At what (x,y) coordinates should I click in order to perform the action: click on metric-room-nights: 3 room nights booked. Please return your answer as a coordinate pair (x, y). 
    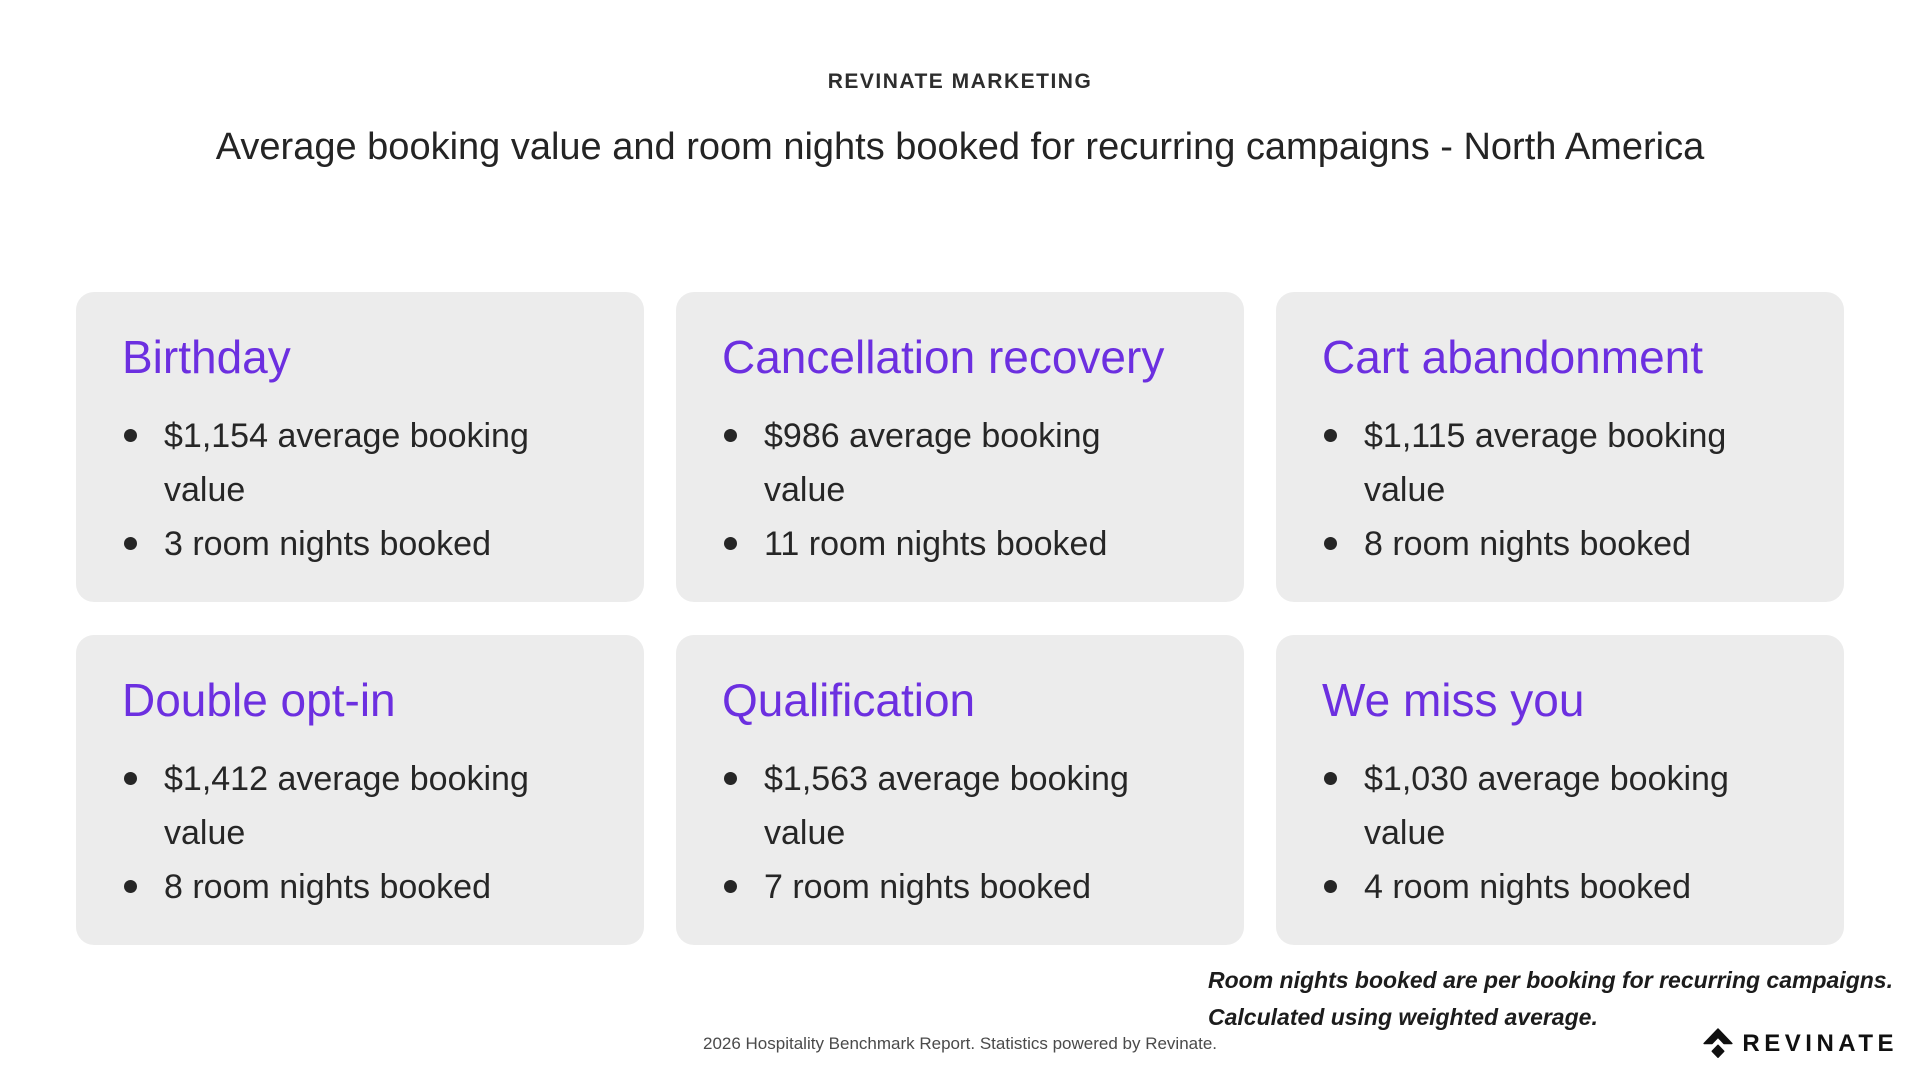
    Looking at the image, I should click on (353, 544).